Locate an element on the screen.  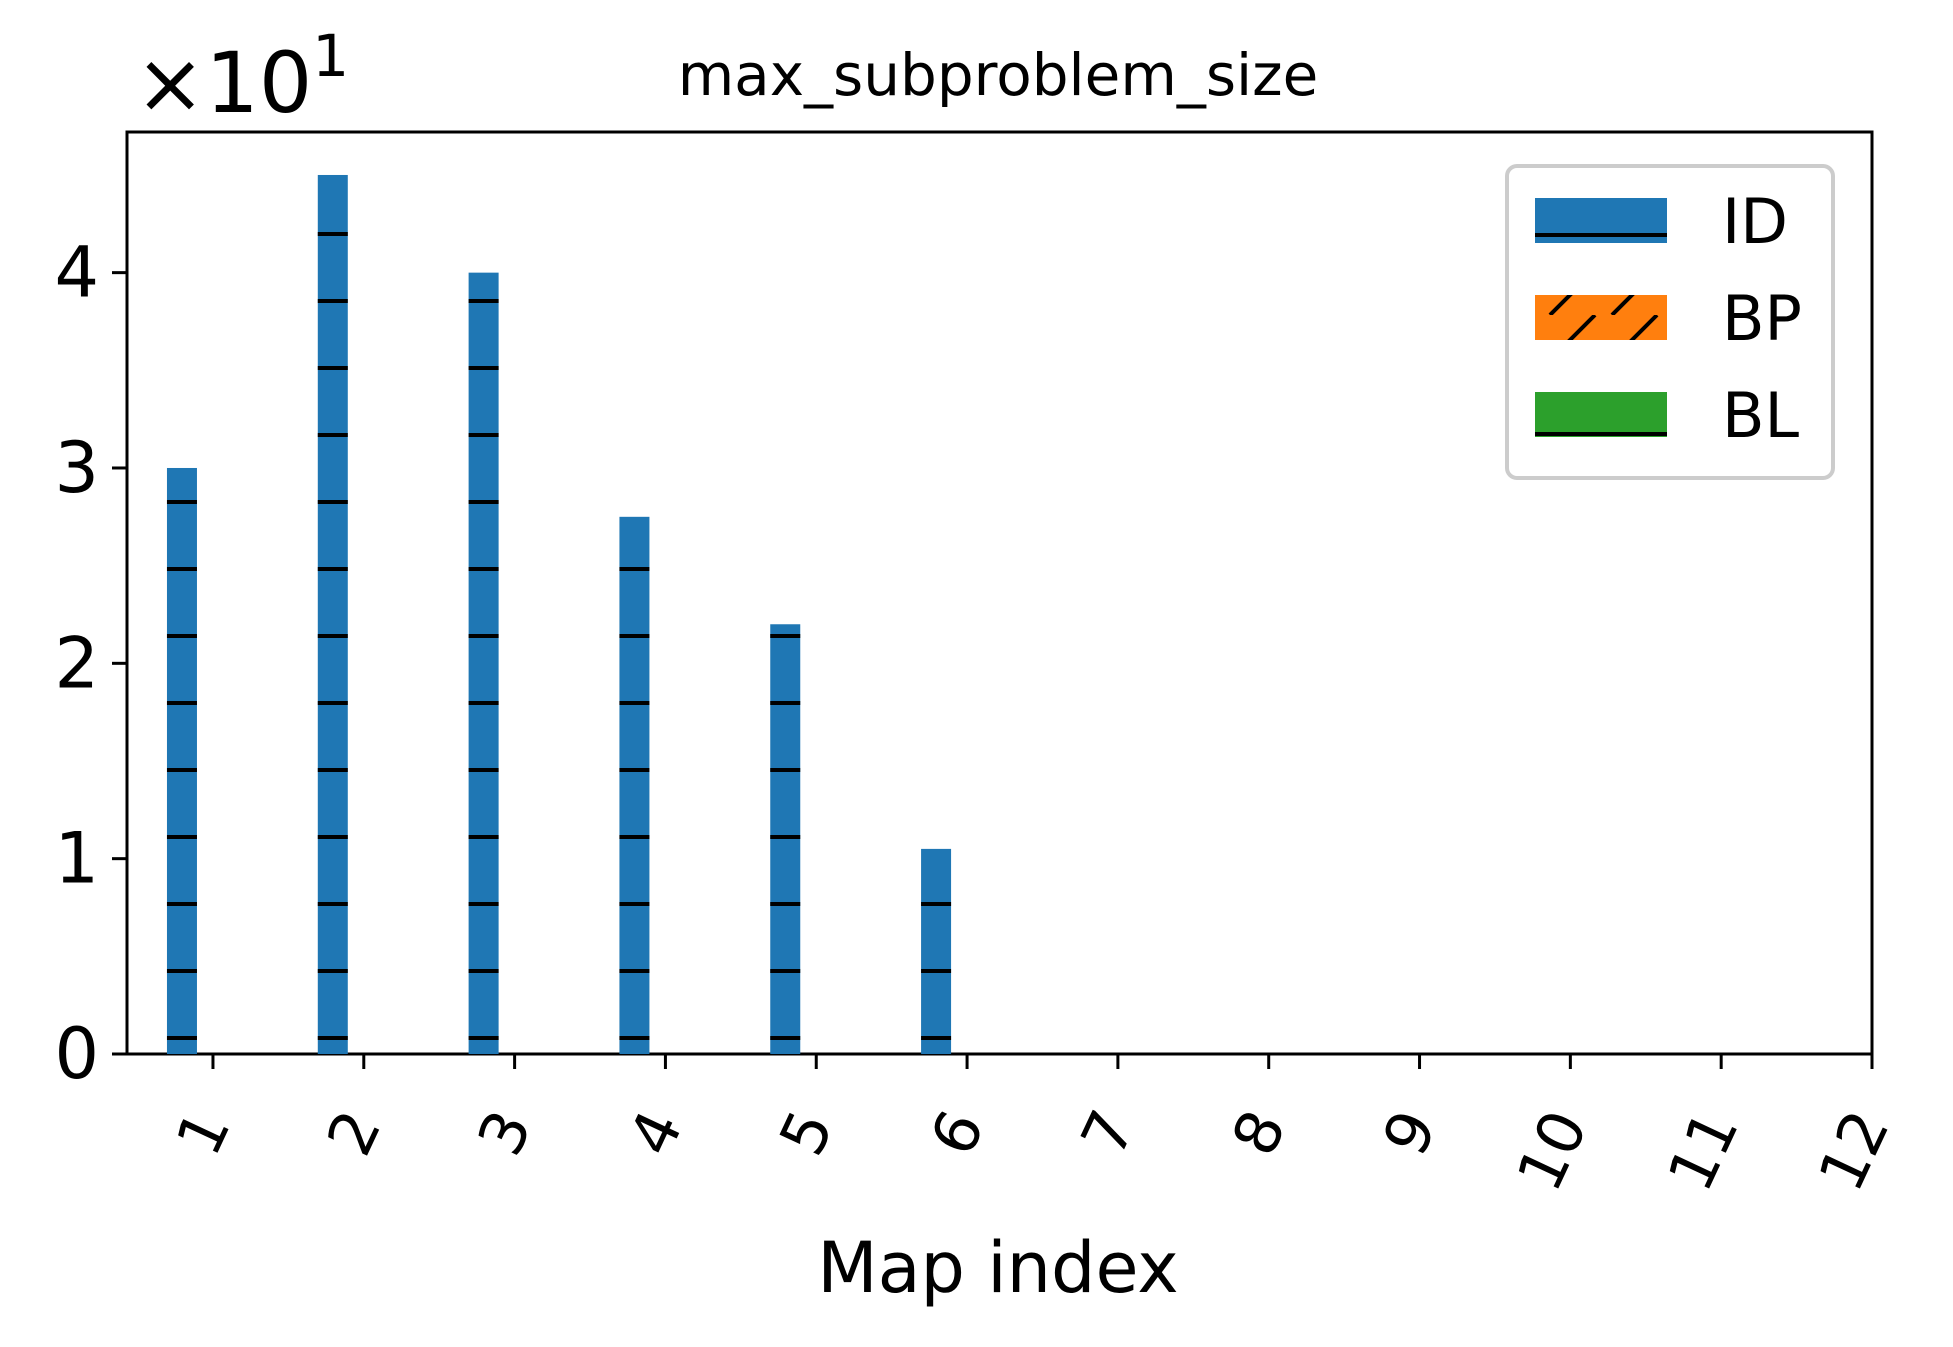
legend-item-bl: BL is located at coordinates (1667, 415).